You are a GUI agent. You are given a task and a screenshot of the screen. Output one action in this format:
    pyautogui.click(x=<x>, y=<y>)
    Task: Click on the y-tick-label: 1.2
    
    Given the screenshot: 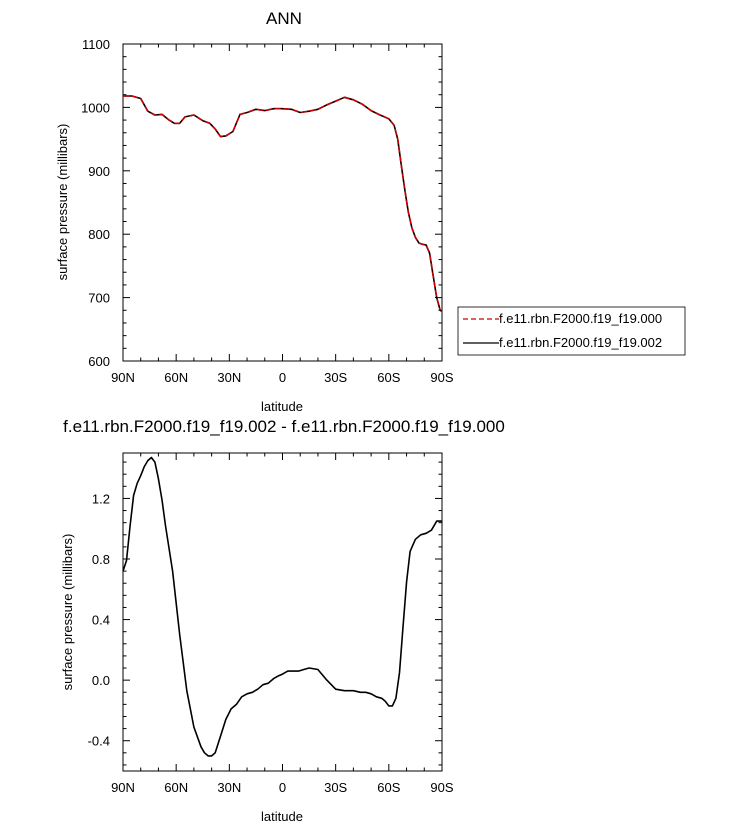 What is the action you would take?
    pyautogui.click(x=101, y=498)
    